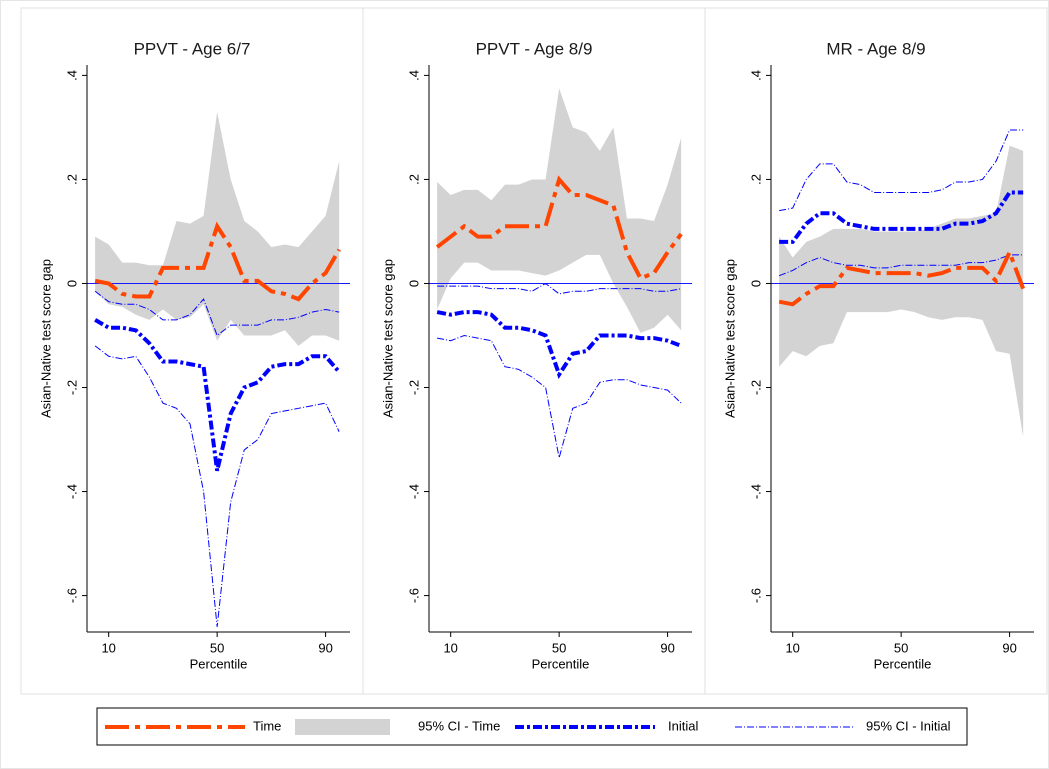 The width and height of the screenshot is (1049, 769). Describe the element at coordinates (342, 727) in the screenshot. I see `legend-swatch` at that location.